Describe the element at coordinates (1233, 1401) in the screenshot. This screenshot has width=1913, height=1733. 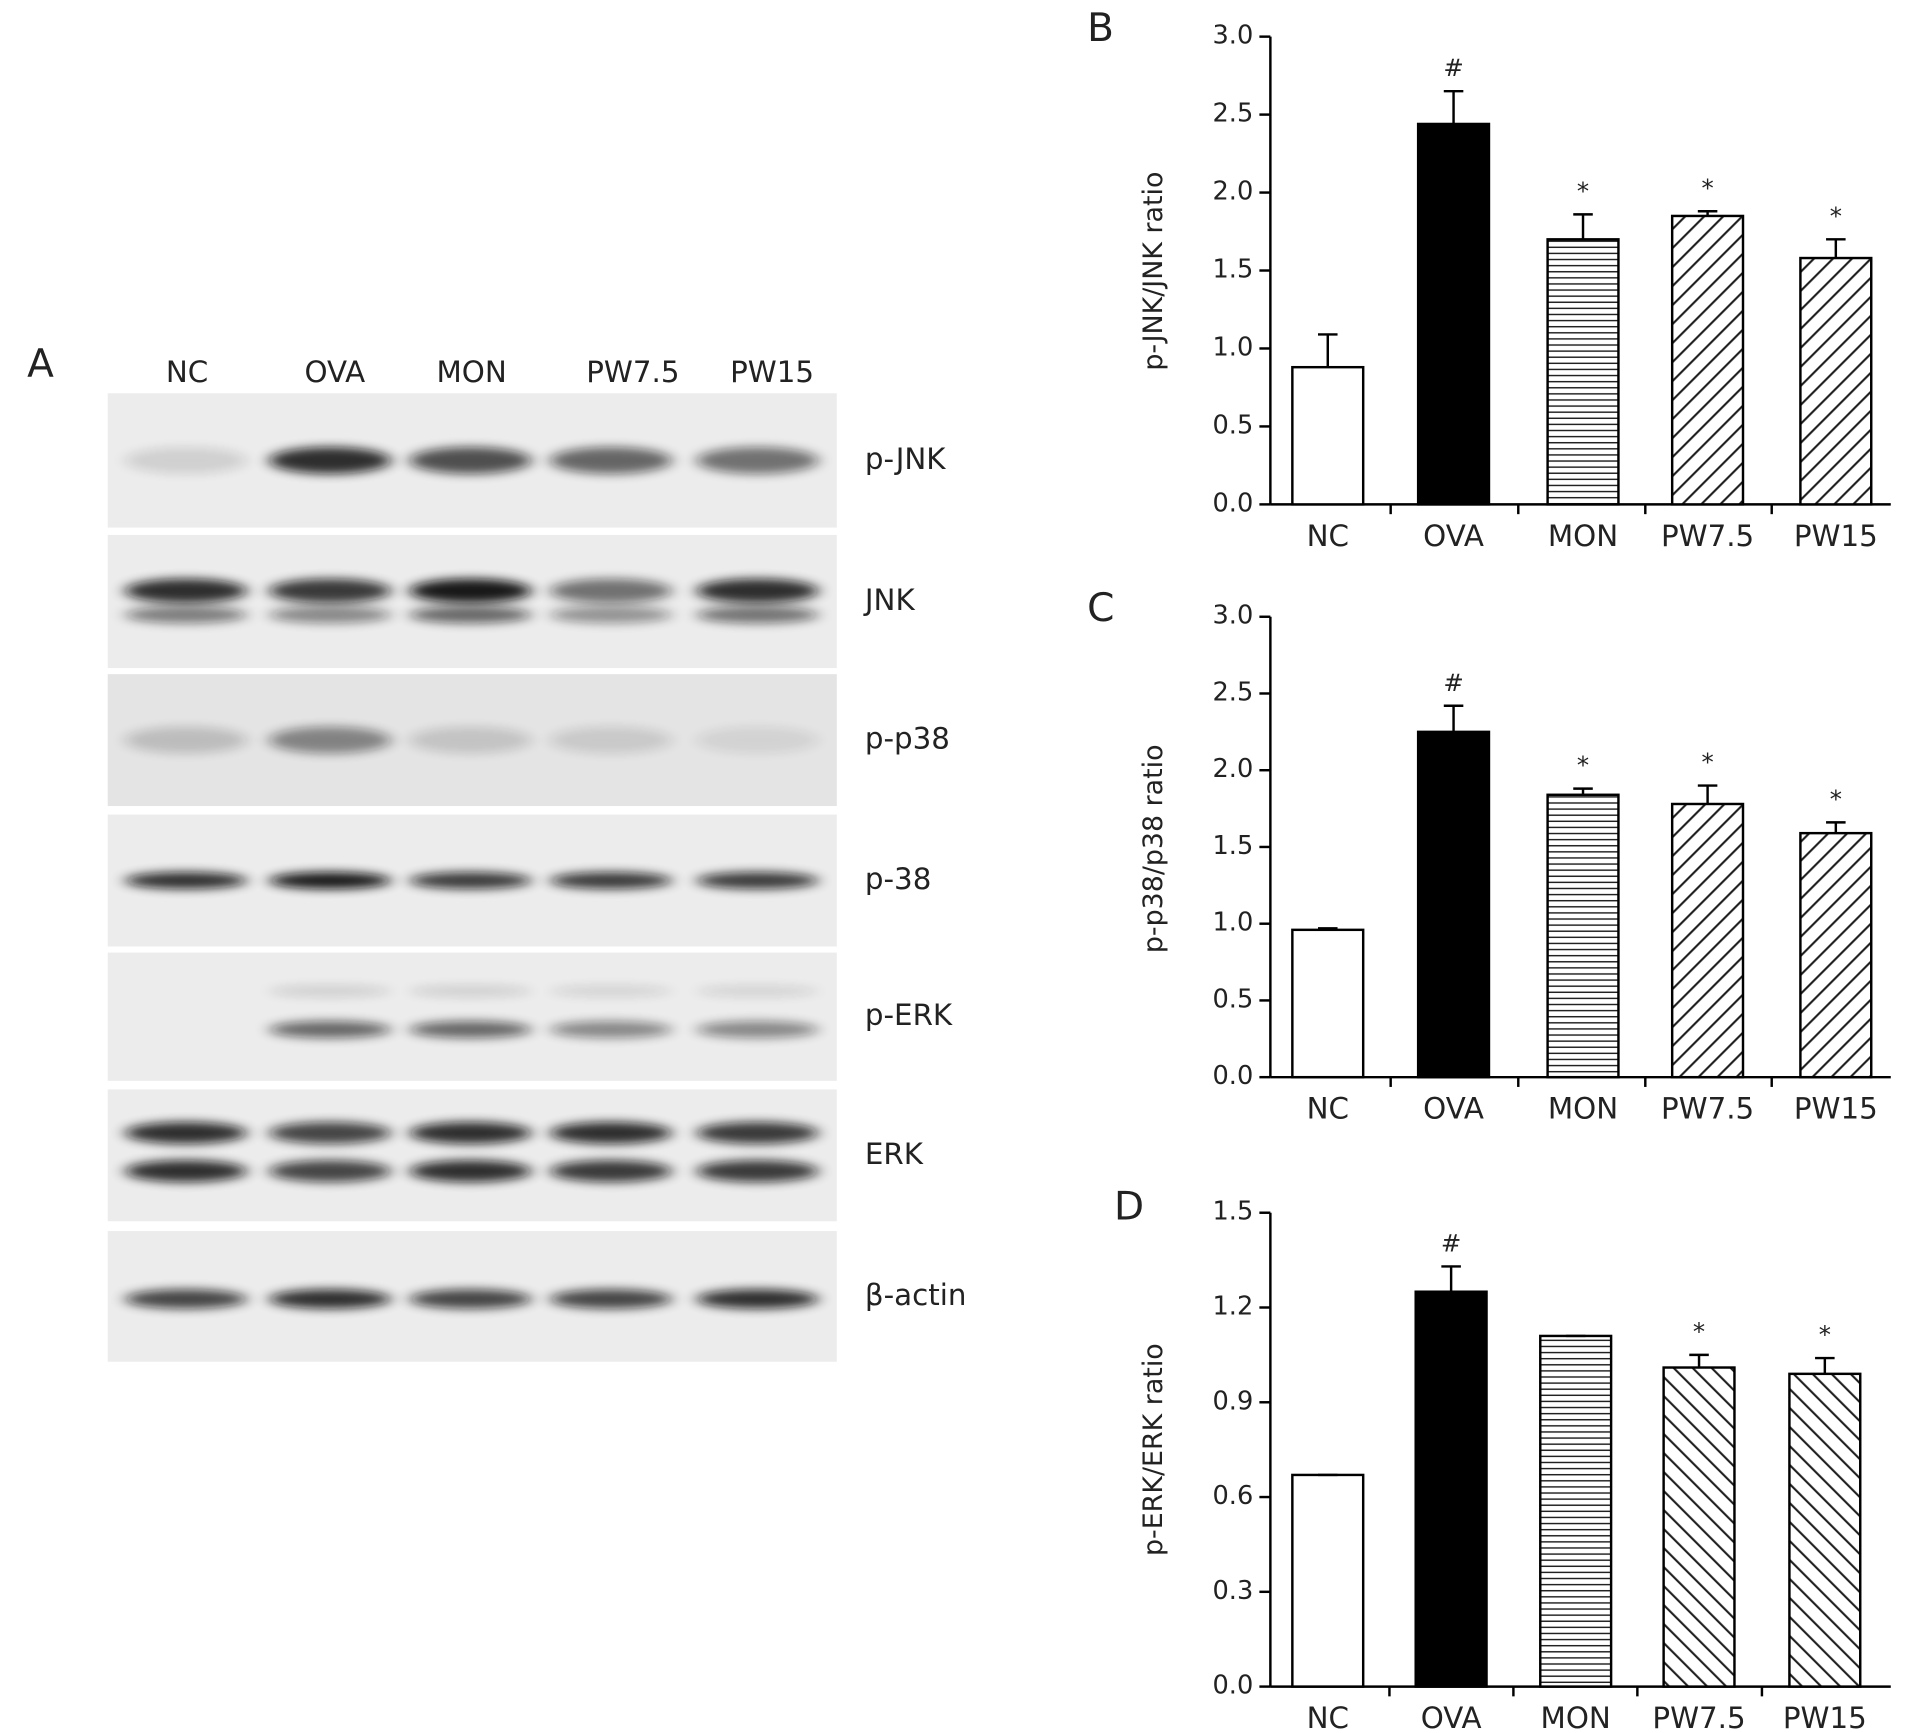
I see `y-tick-label: 0.9` at that location.